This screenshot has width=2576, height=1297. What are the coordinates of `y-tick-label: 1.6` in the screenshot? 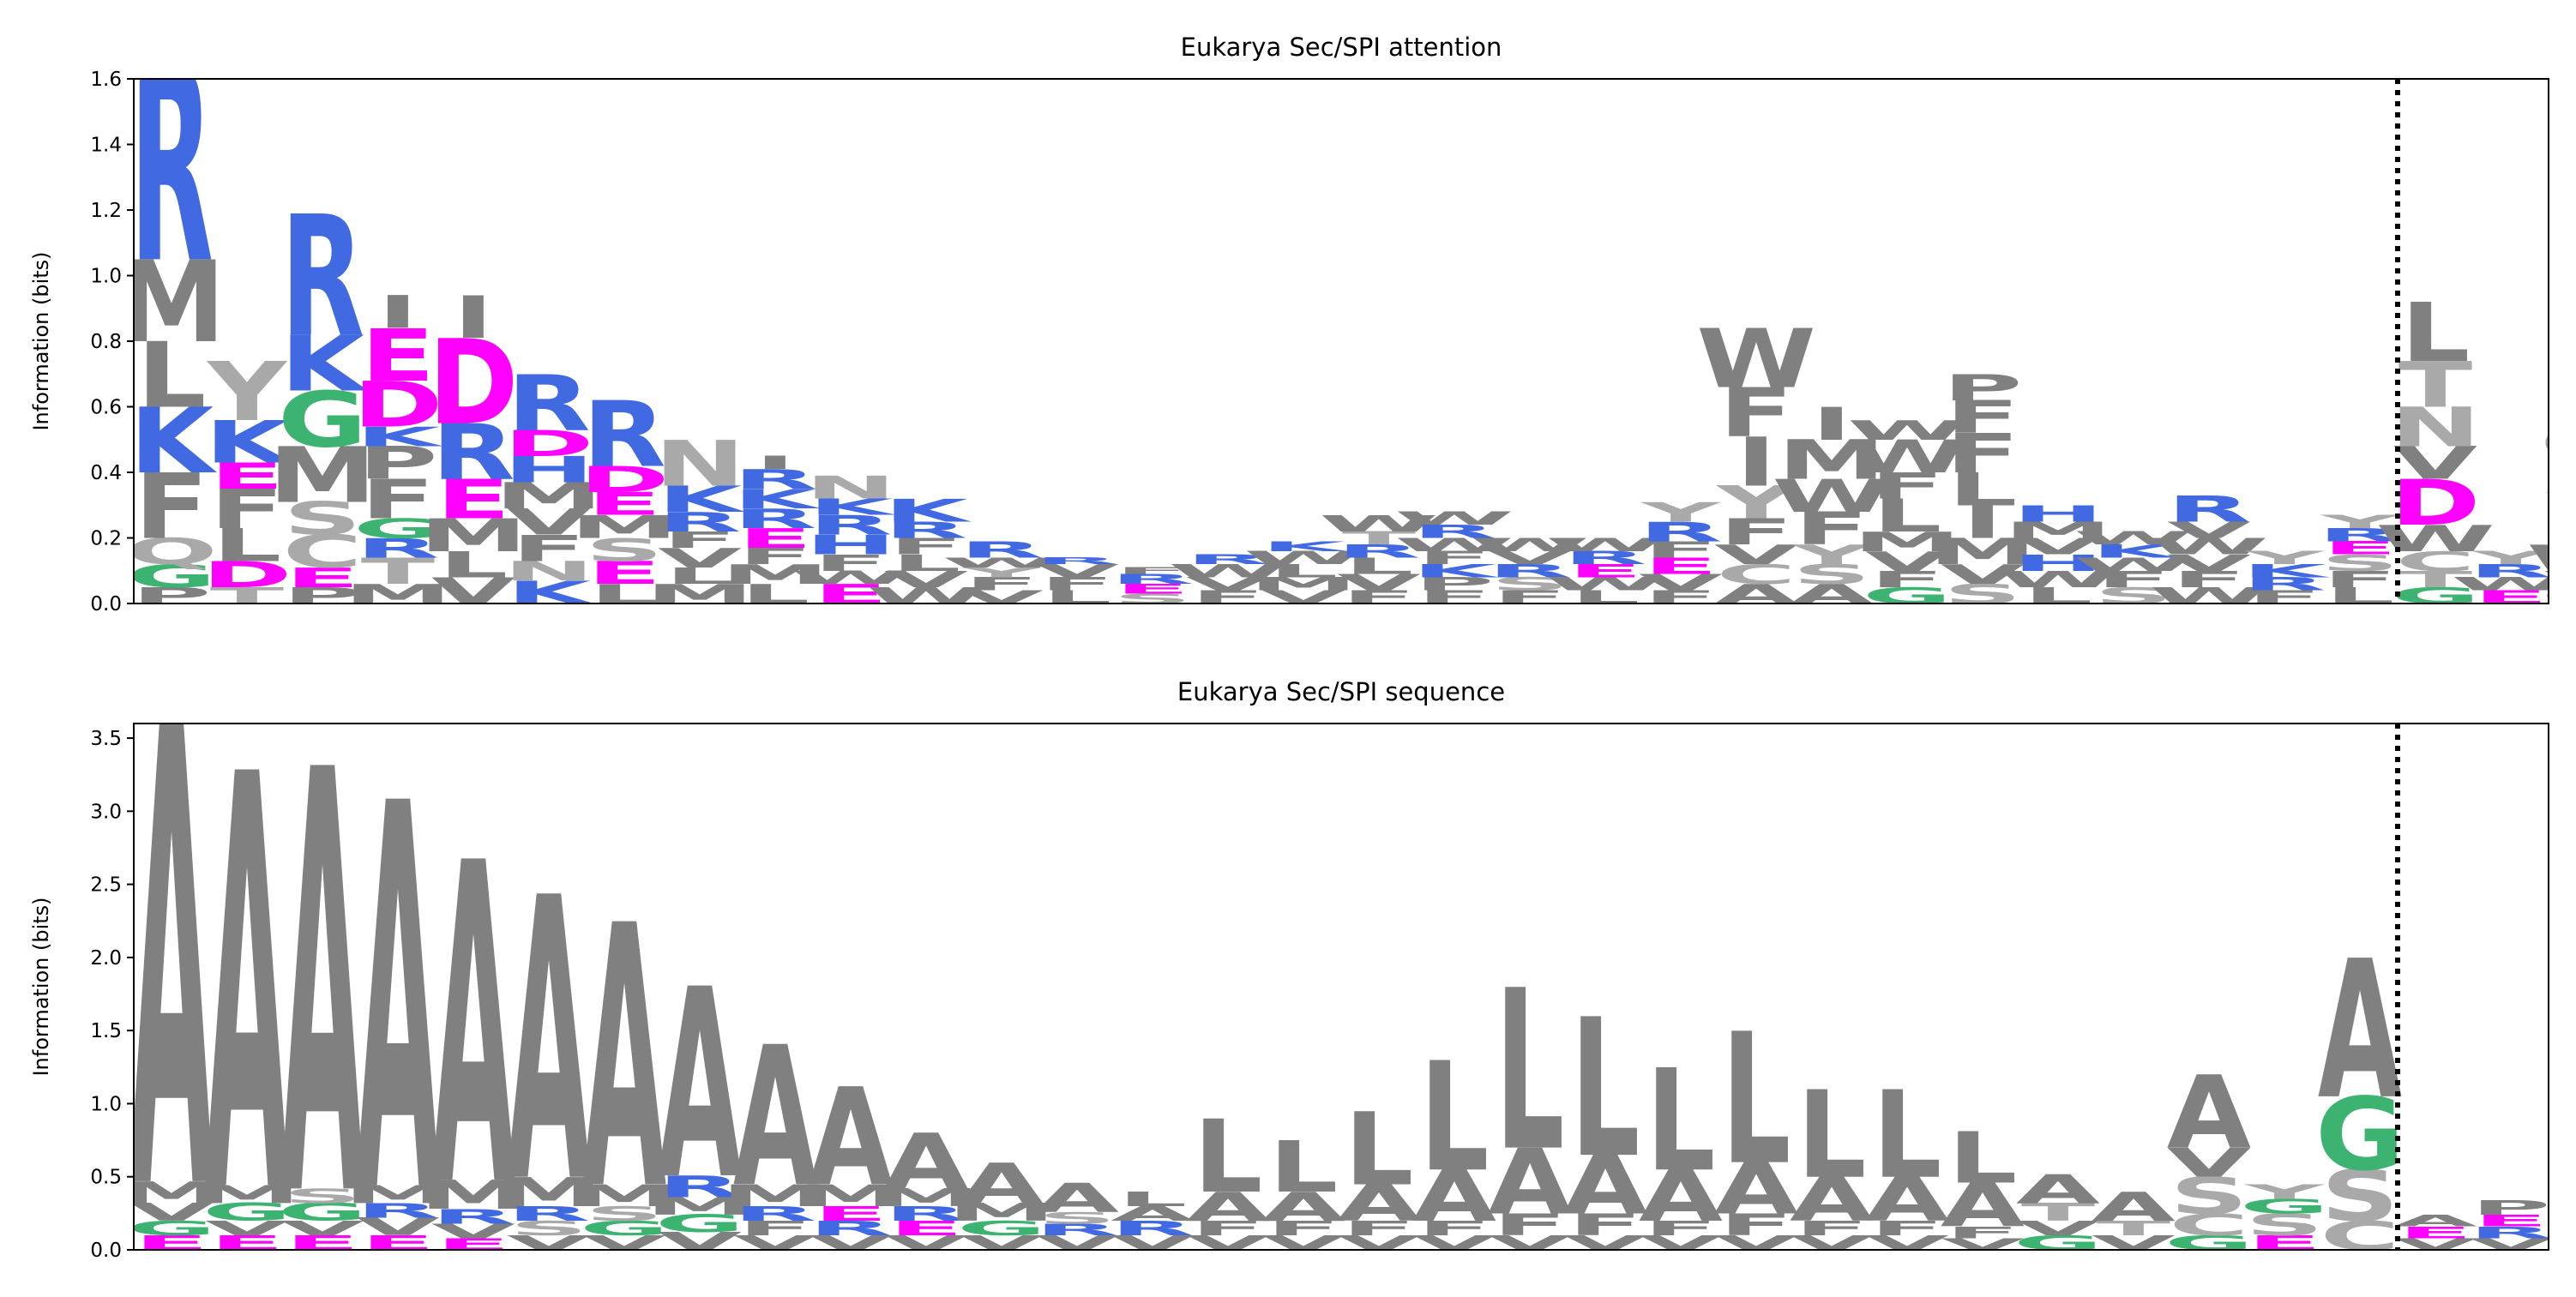 It's located at (106, 80).